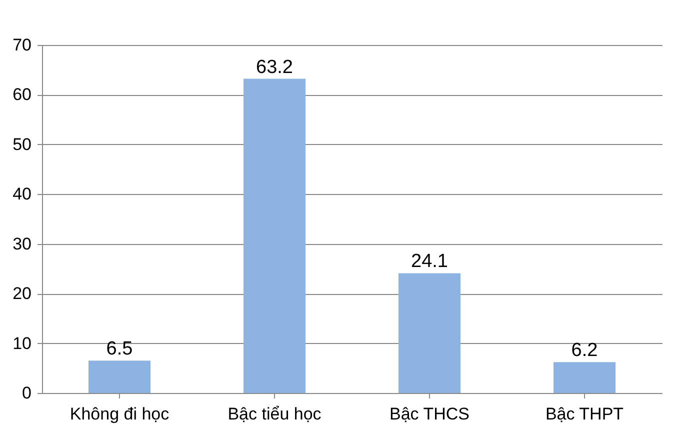 This screenshot has width=693, height=447. I want to click on data-label: 6.5, so click(119, 349).